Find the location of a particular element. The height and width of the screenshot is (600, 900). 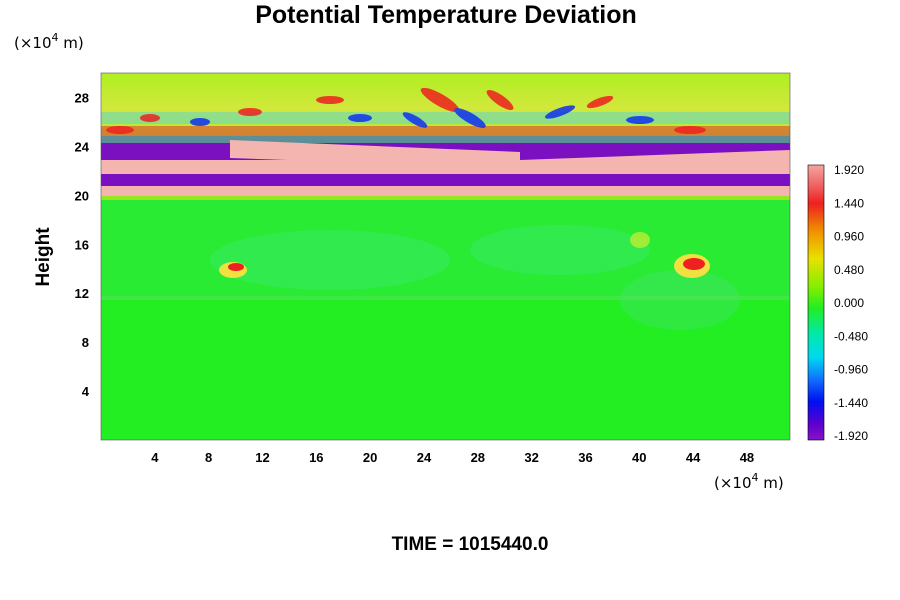

x-unit-label: (×104 m) is located at coordinates (749, 481).